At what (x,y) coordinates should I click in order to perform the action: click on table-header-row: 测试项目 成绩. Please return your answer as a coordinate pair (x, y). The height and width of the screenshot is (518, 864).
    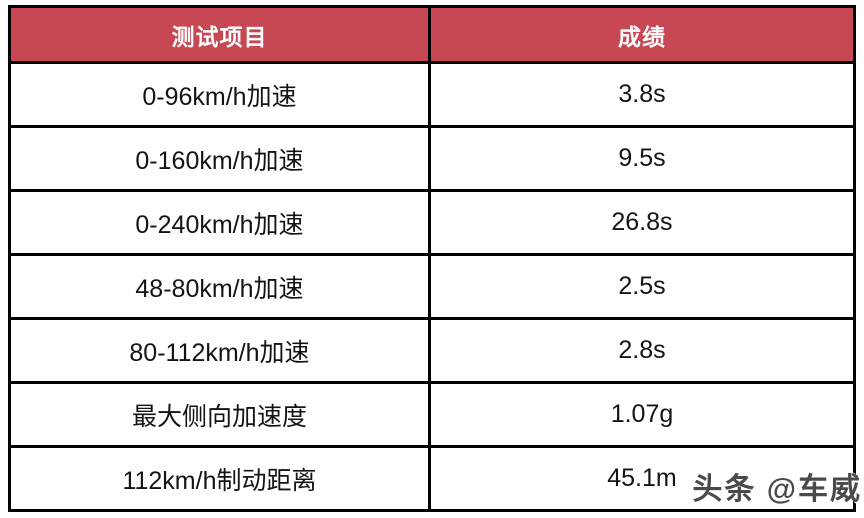
    Looking at the image, I should click on (432, 34).